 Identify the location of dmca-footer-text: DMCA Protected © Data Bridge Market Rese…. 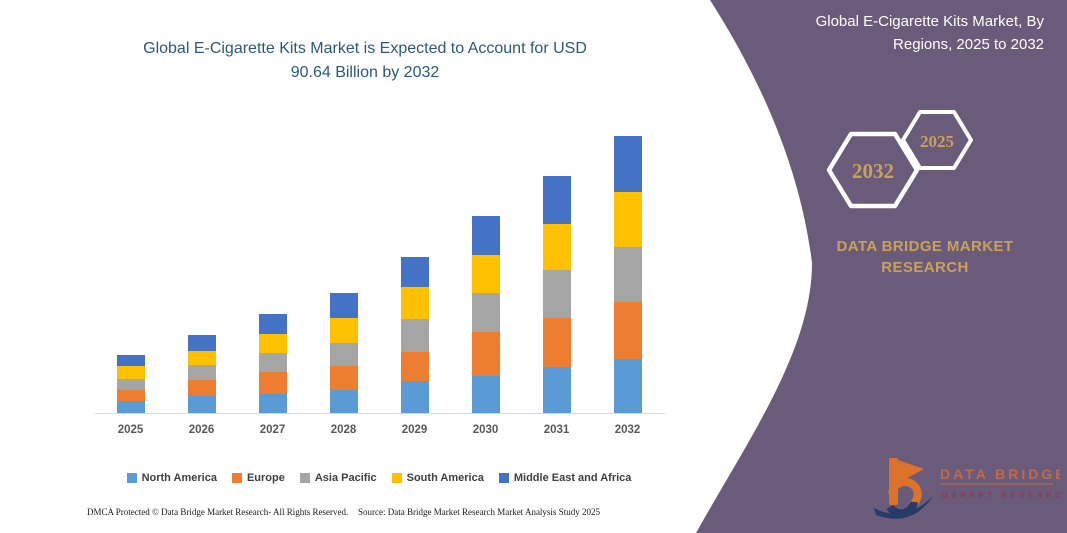
(218, 512).